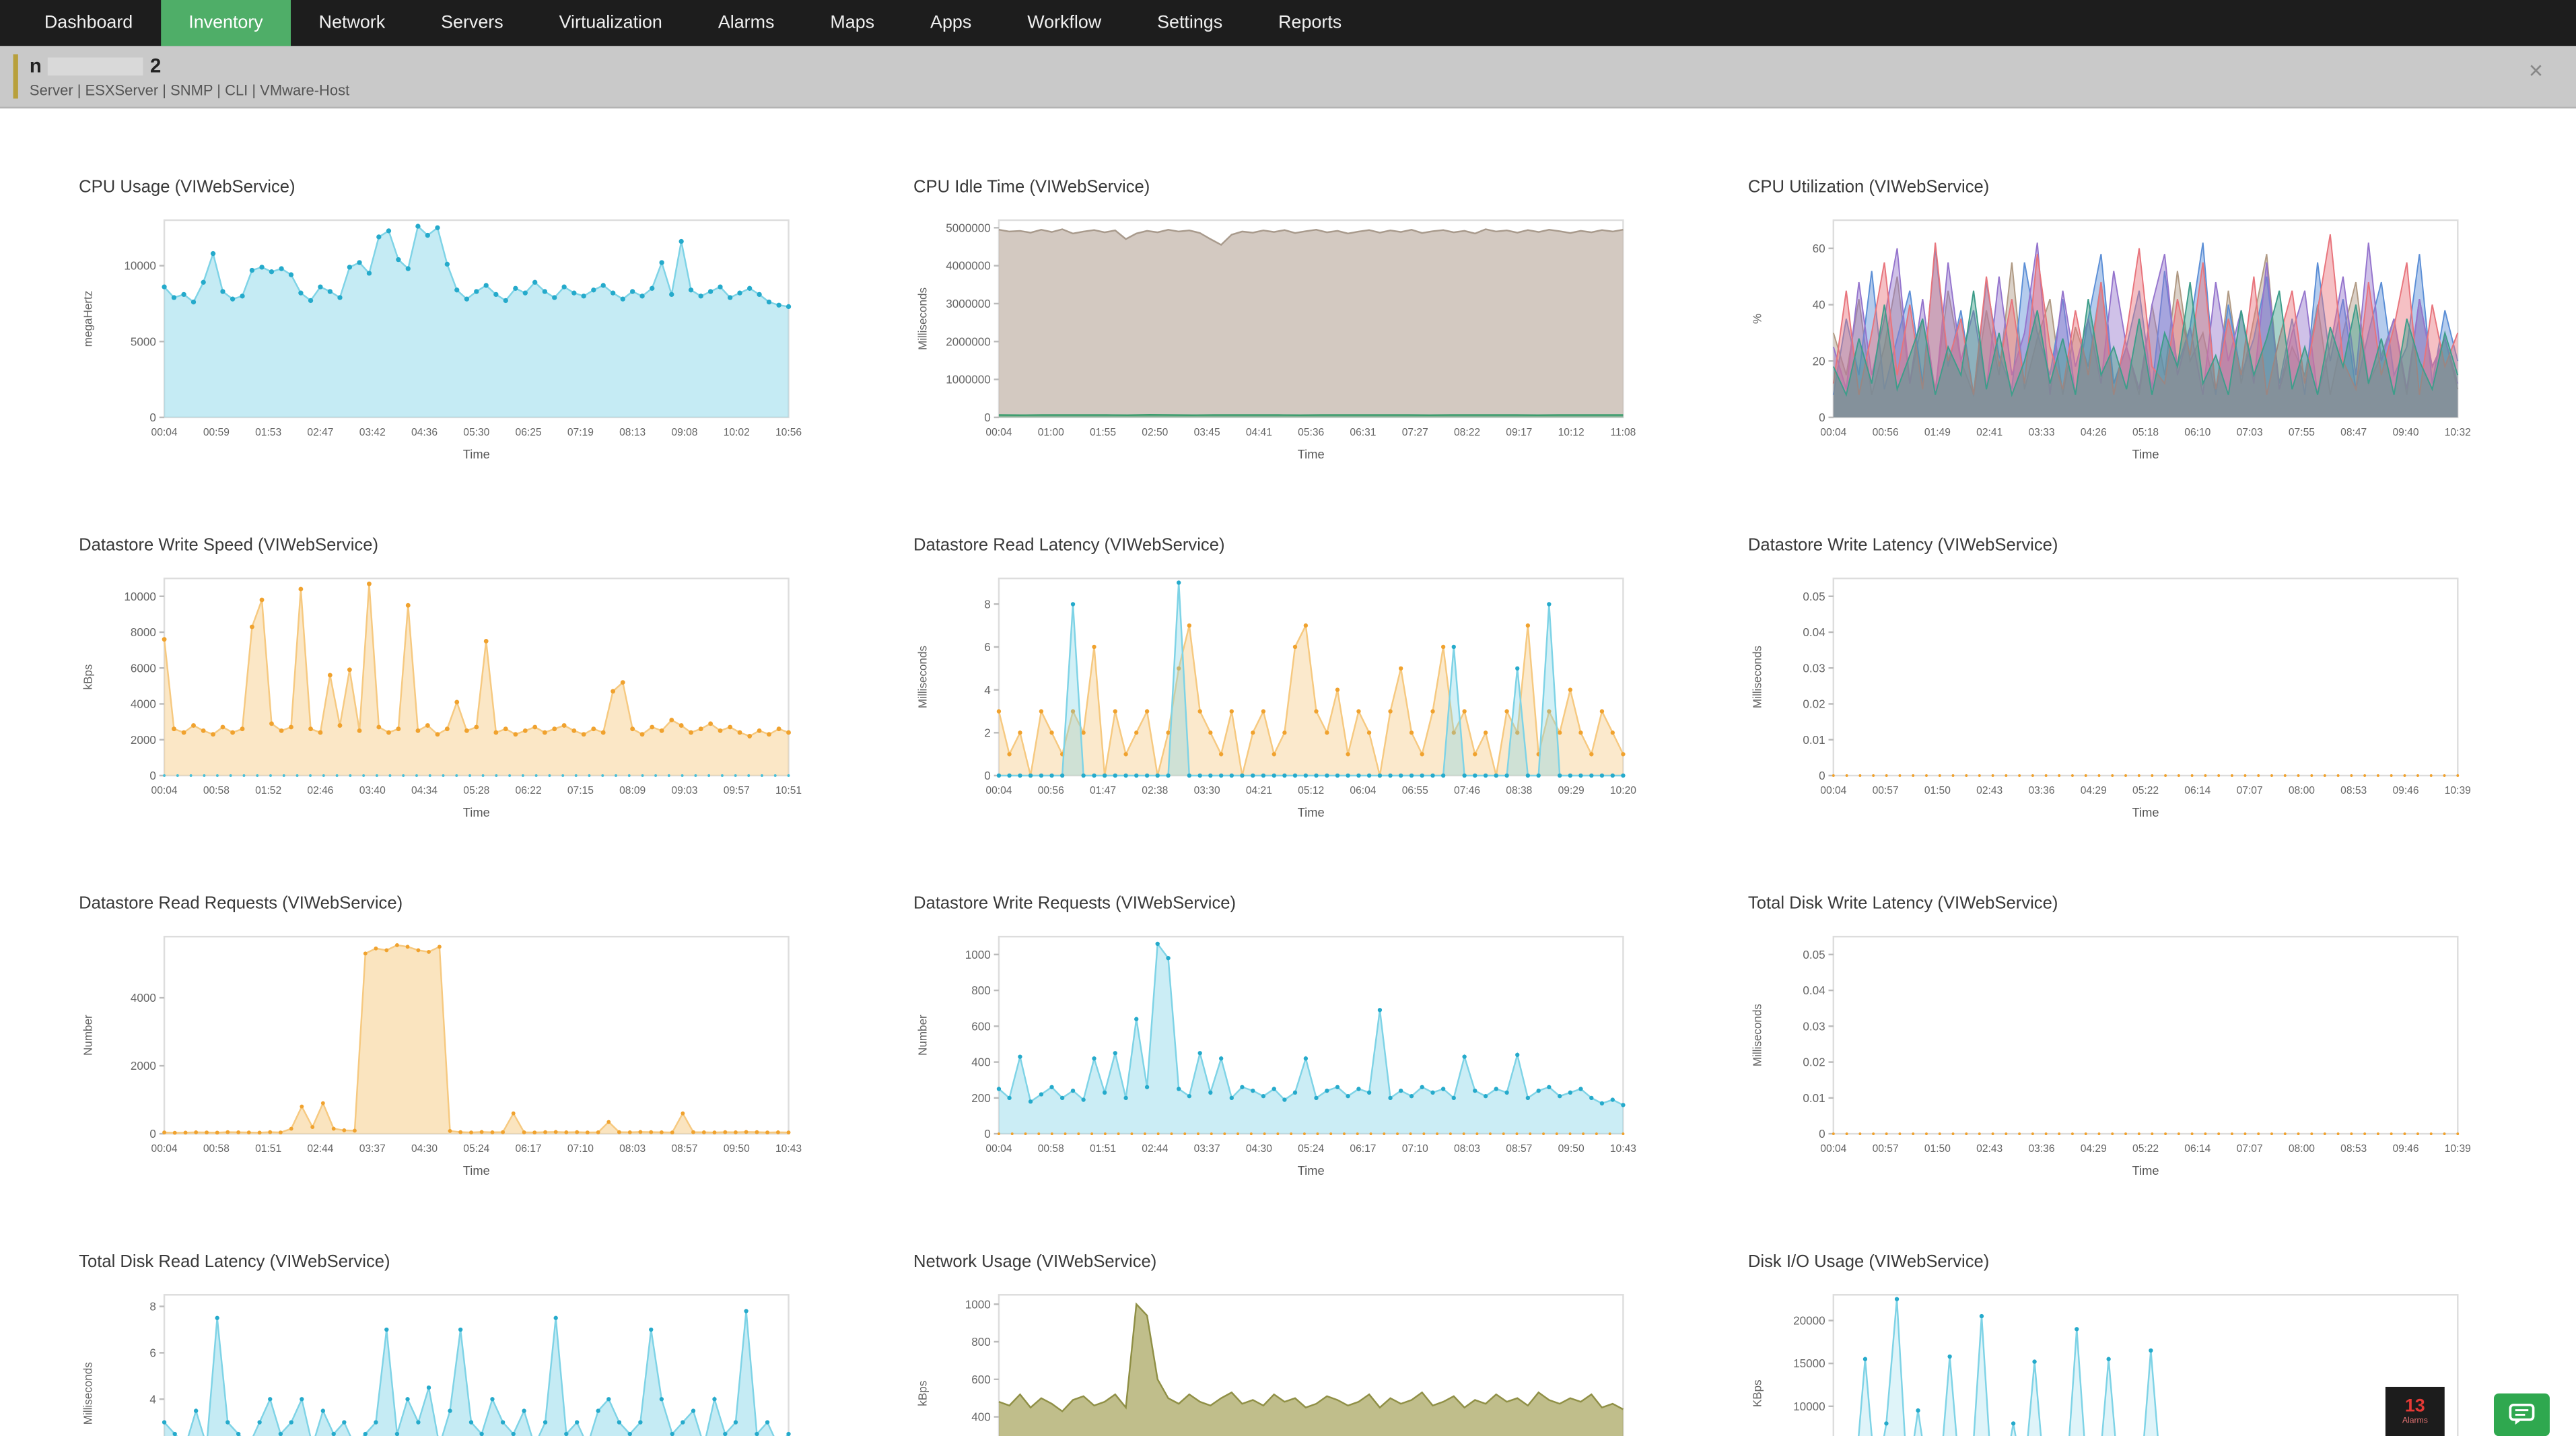  I want to click on svg-text: 10000, so click(140, 266).